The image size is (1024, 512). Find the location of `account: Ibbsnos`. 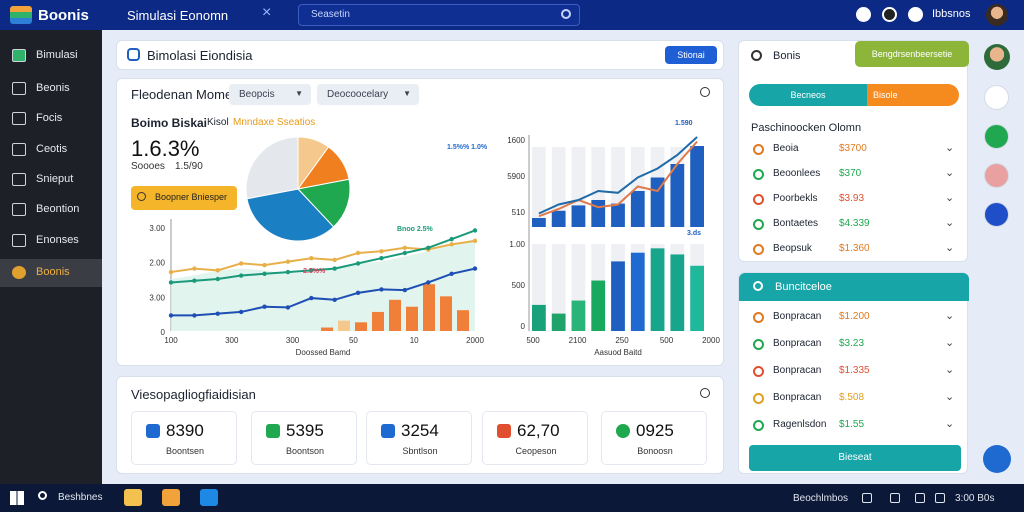

account: Ibbsnos is located at coordinates (951, 14).